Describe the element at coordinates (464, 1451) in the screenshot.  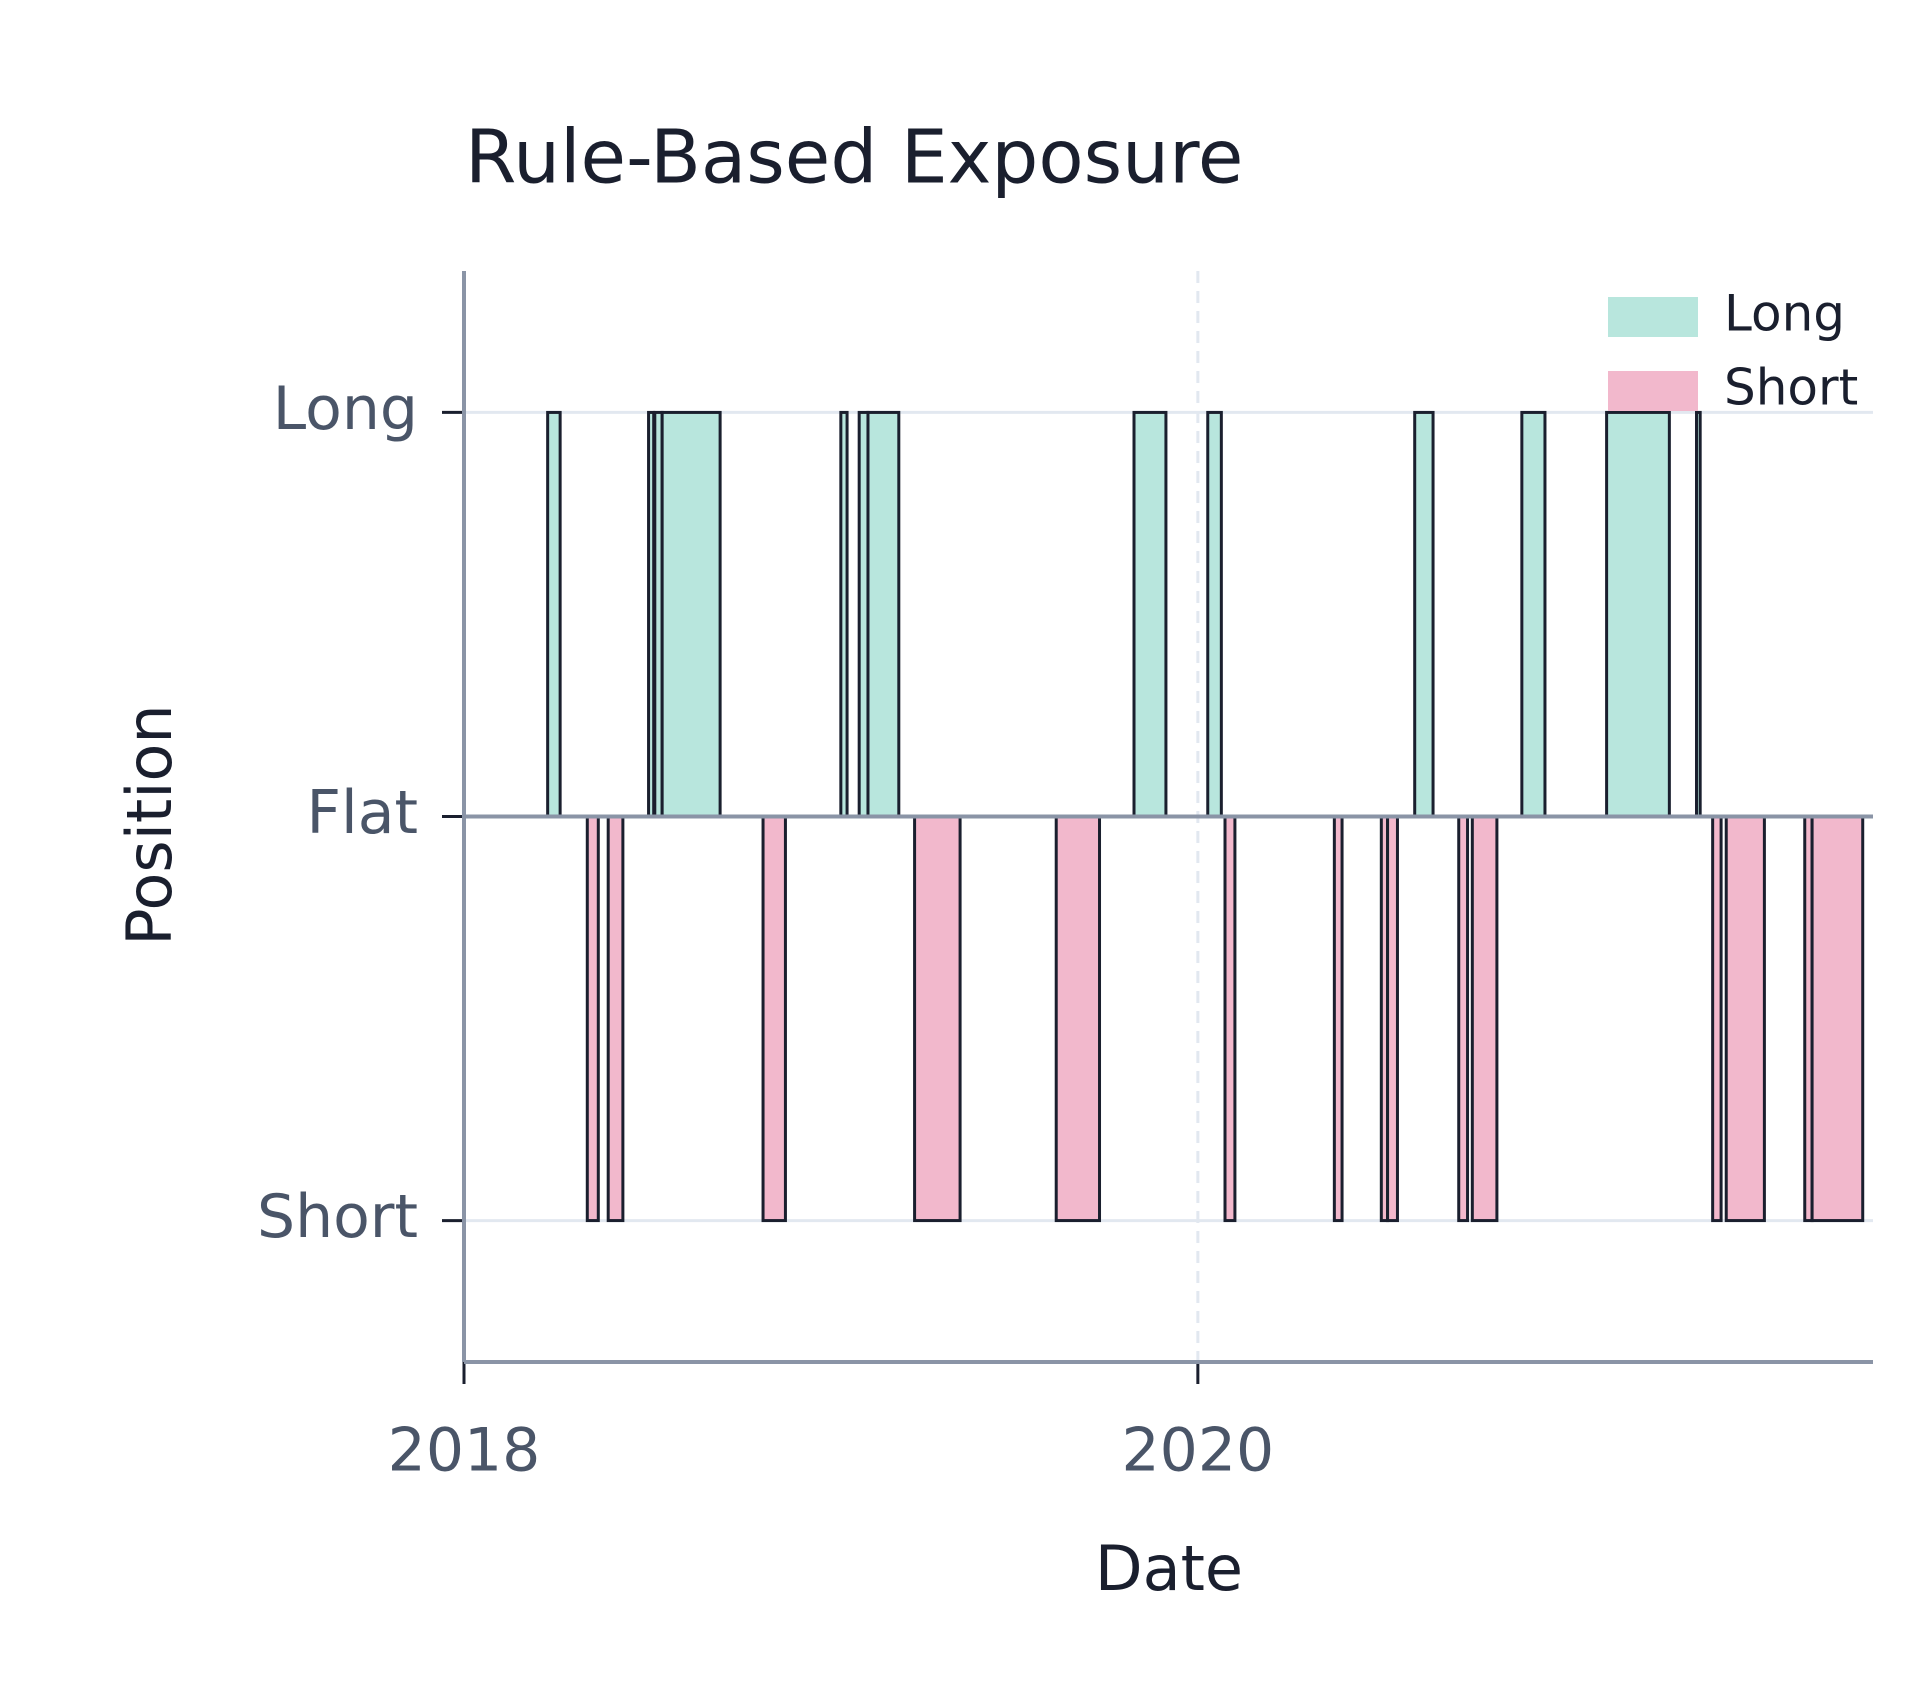
I see `x-tick-label: 2018` at that location.